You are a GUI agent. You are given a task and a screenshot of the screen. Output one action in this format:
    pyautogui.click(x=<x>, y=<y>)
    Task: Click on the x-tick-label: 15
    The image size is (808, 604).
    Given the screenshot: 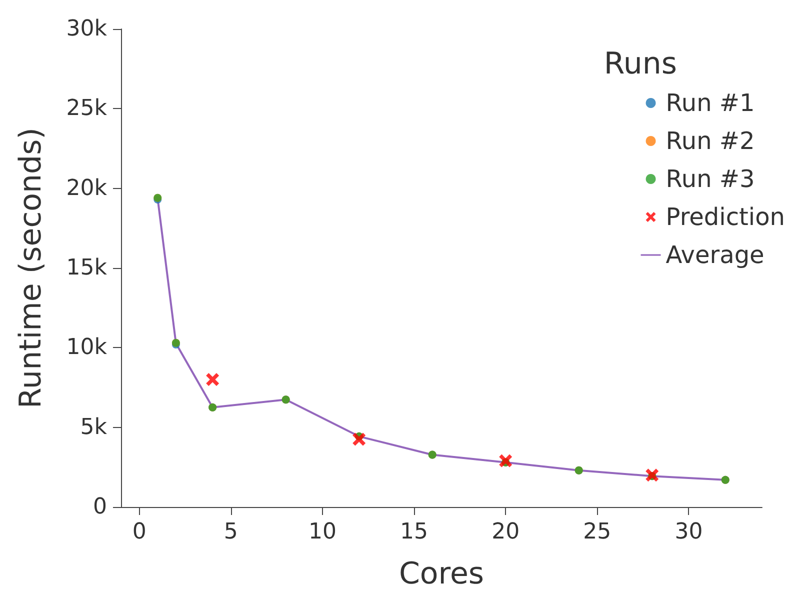 What is the action you would take?
    pyautogui.click(x=414, y=532)
    